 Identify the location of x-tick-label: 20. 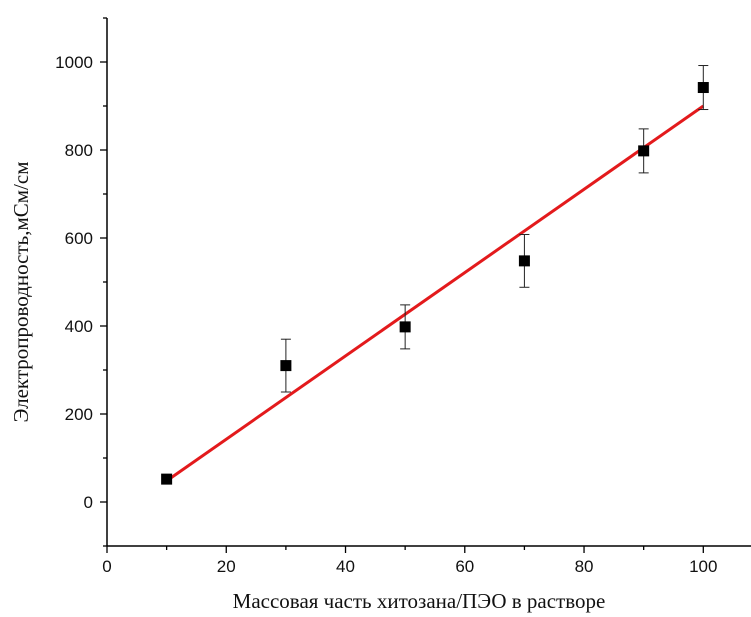
(226, 566).